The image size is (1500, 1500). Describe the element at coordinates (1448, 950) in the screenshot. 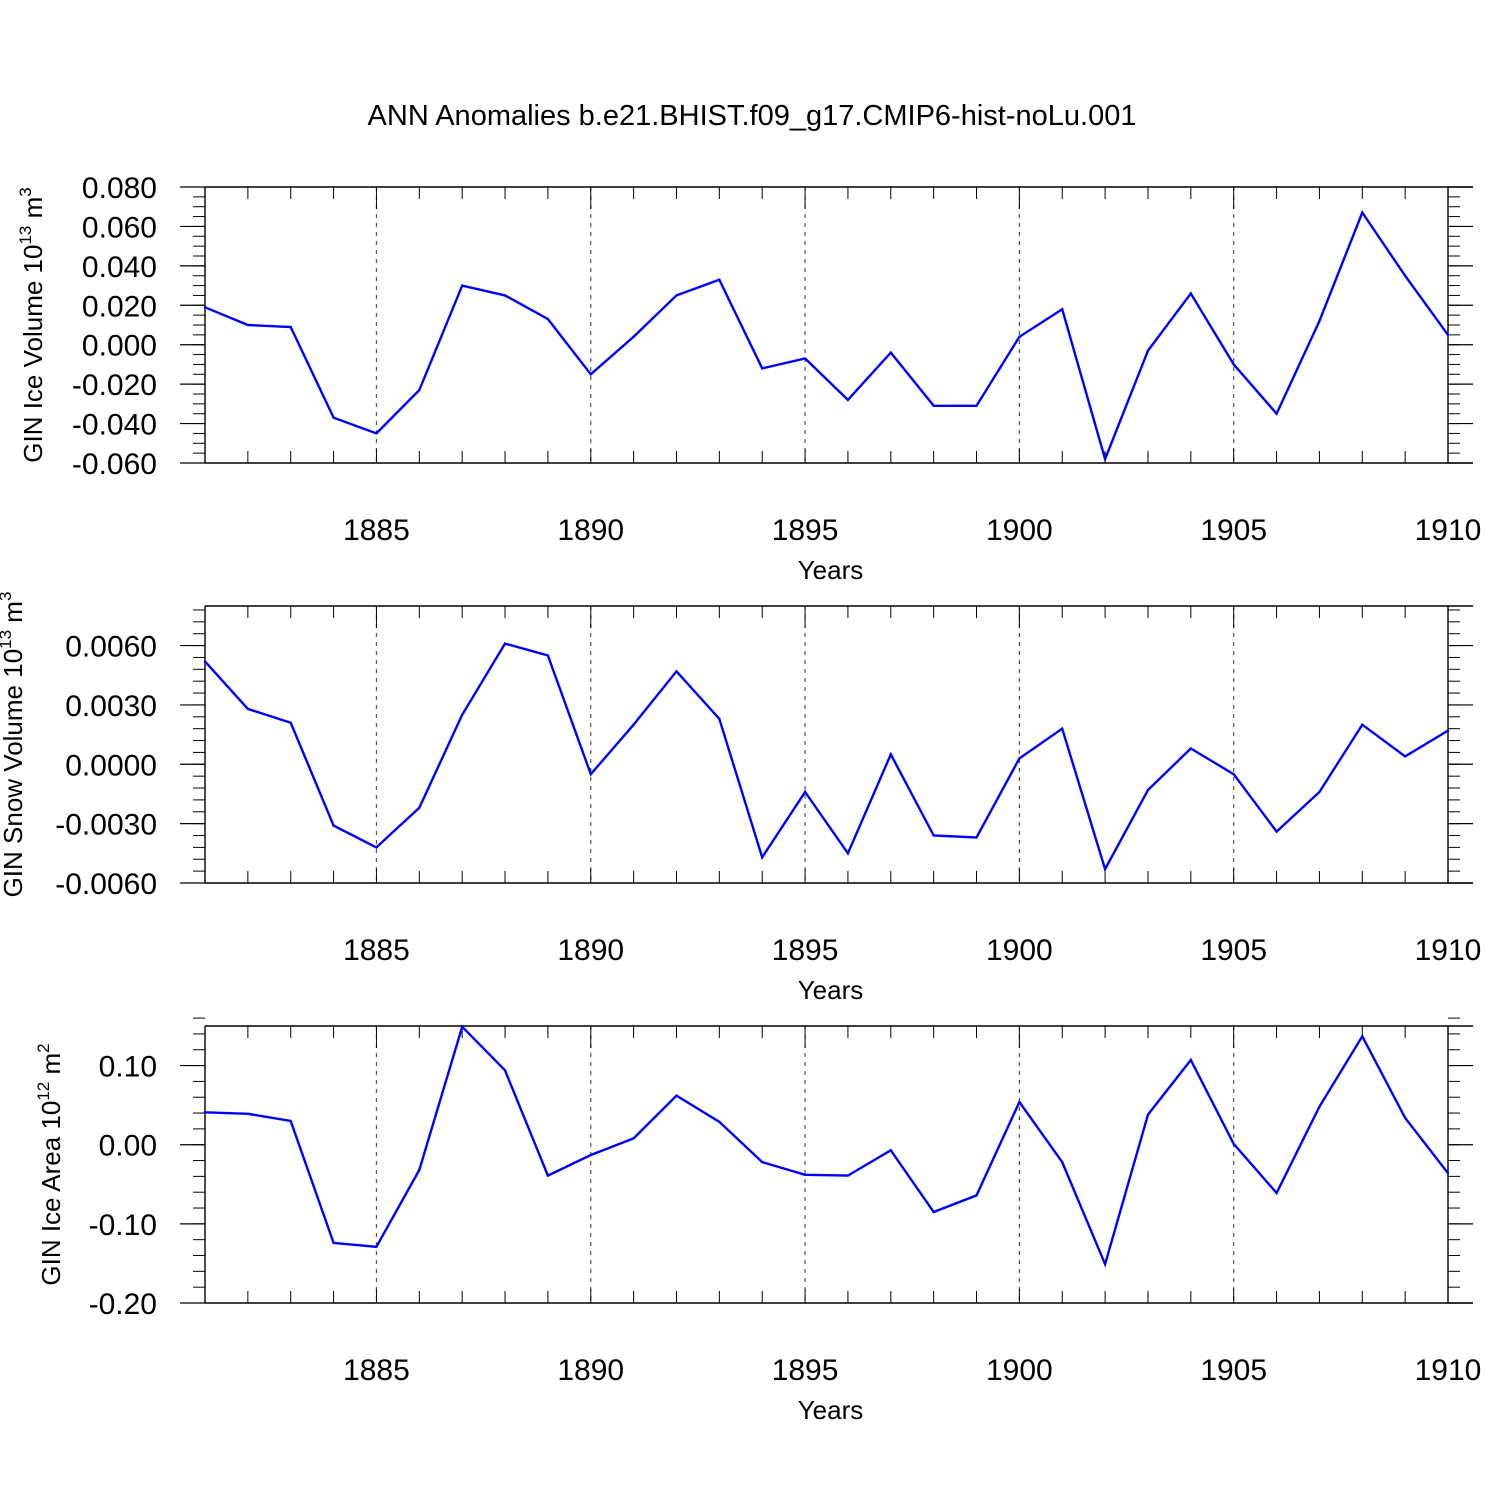

I see `x-tick-label: 1910` at that location.